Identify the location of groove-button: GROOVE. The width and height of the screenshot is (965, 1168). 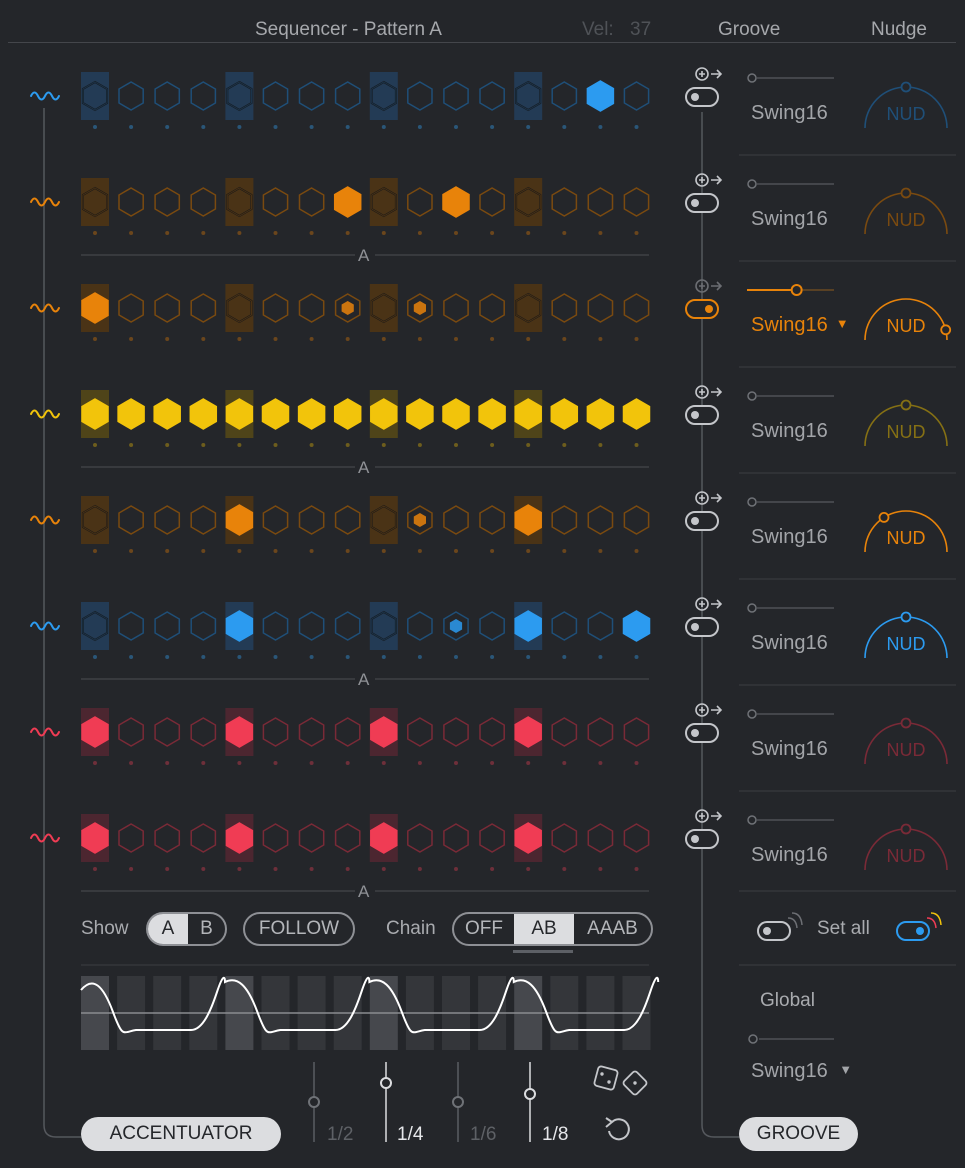
(798, 1134).